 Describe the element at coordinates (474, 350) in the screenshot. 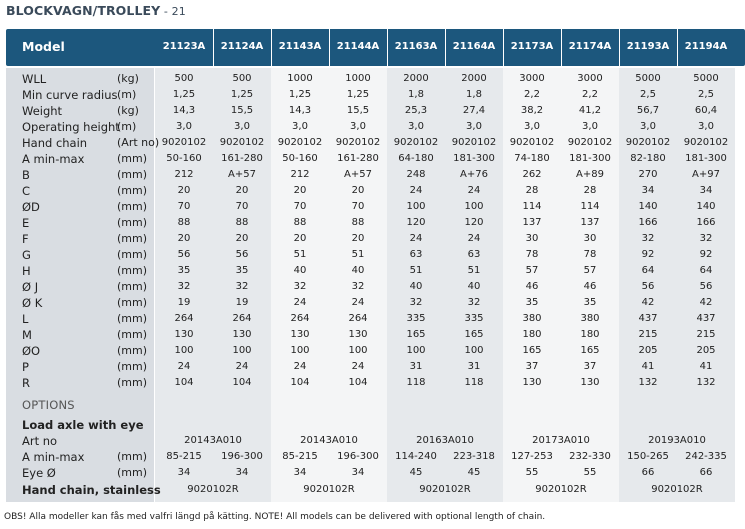

I see `cell-value: 100` at that location.